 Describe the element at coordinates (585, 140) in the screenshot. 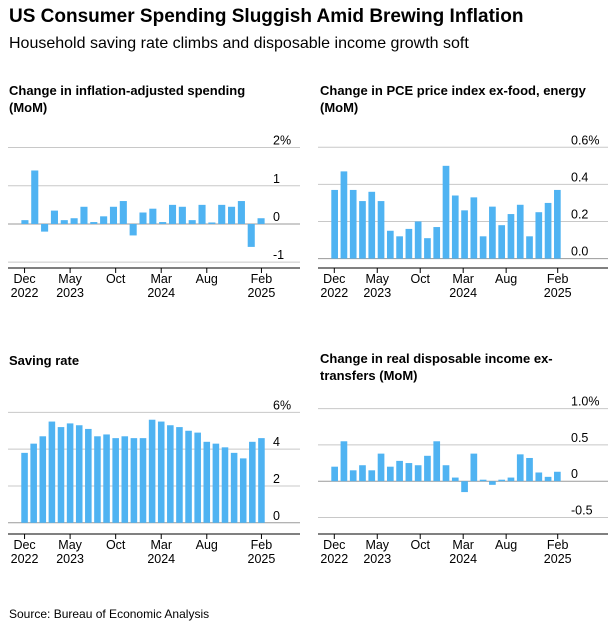

I see `y-tick-label: 0.6%` at that location.